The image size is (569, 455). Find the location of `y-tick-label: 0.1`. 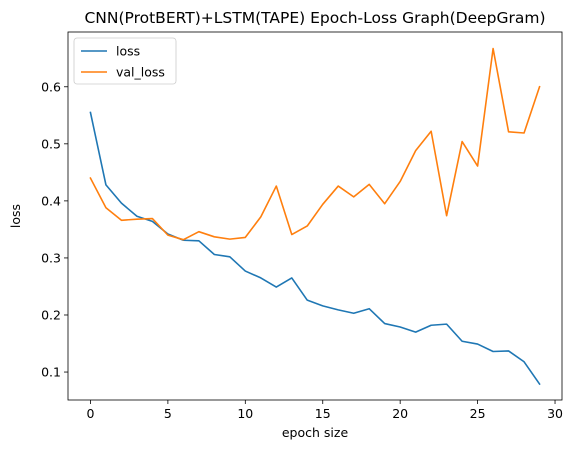

y-tick-label: 0.1 is located at coordinates (51, 372).